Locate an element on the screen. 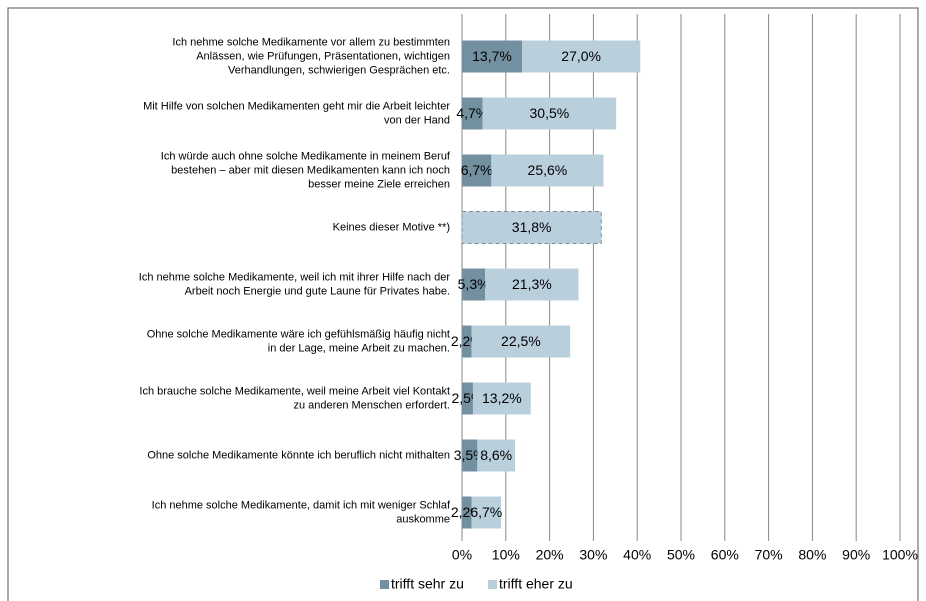 This screenshot has height=601, width=926. value-label: 8,6% is located at coordinates (496, 455).